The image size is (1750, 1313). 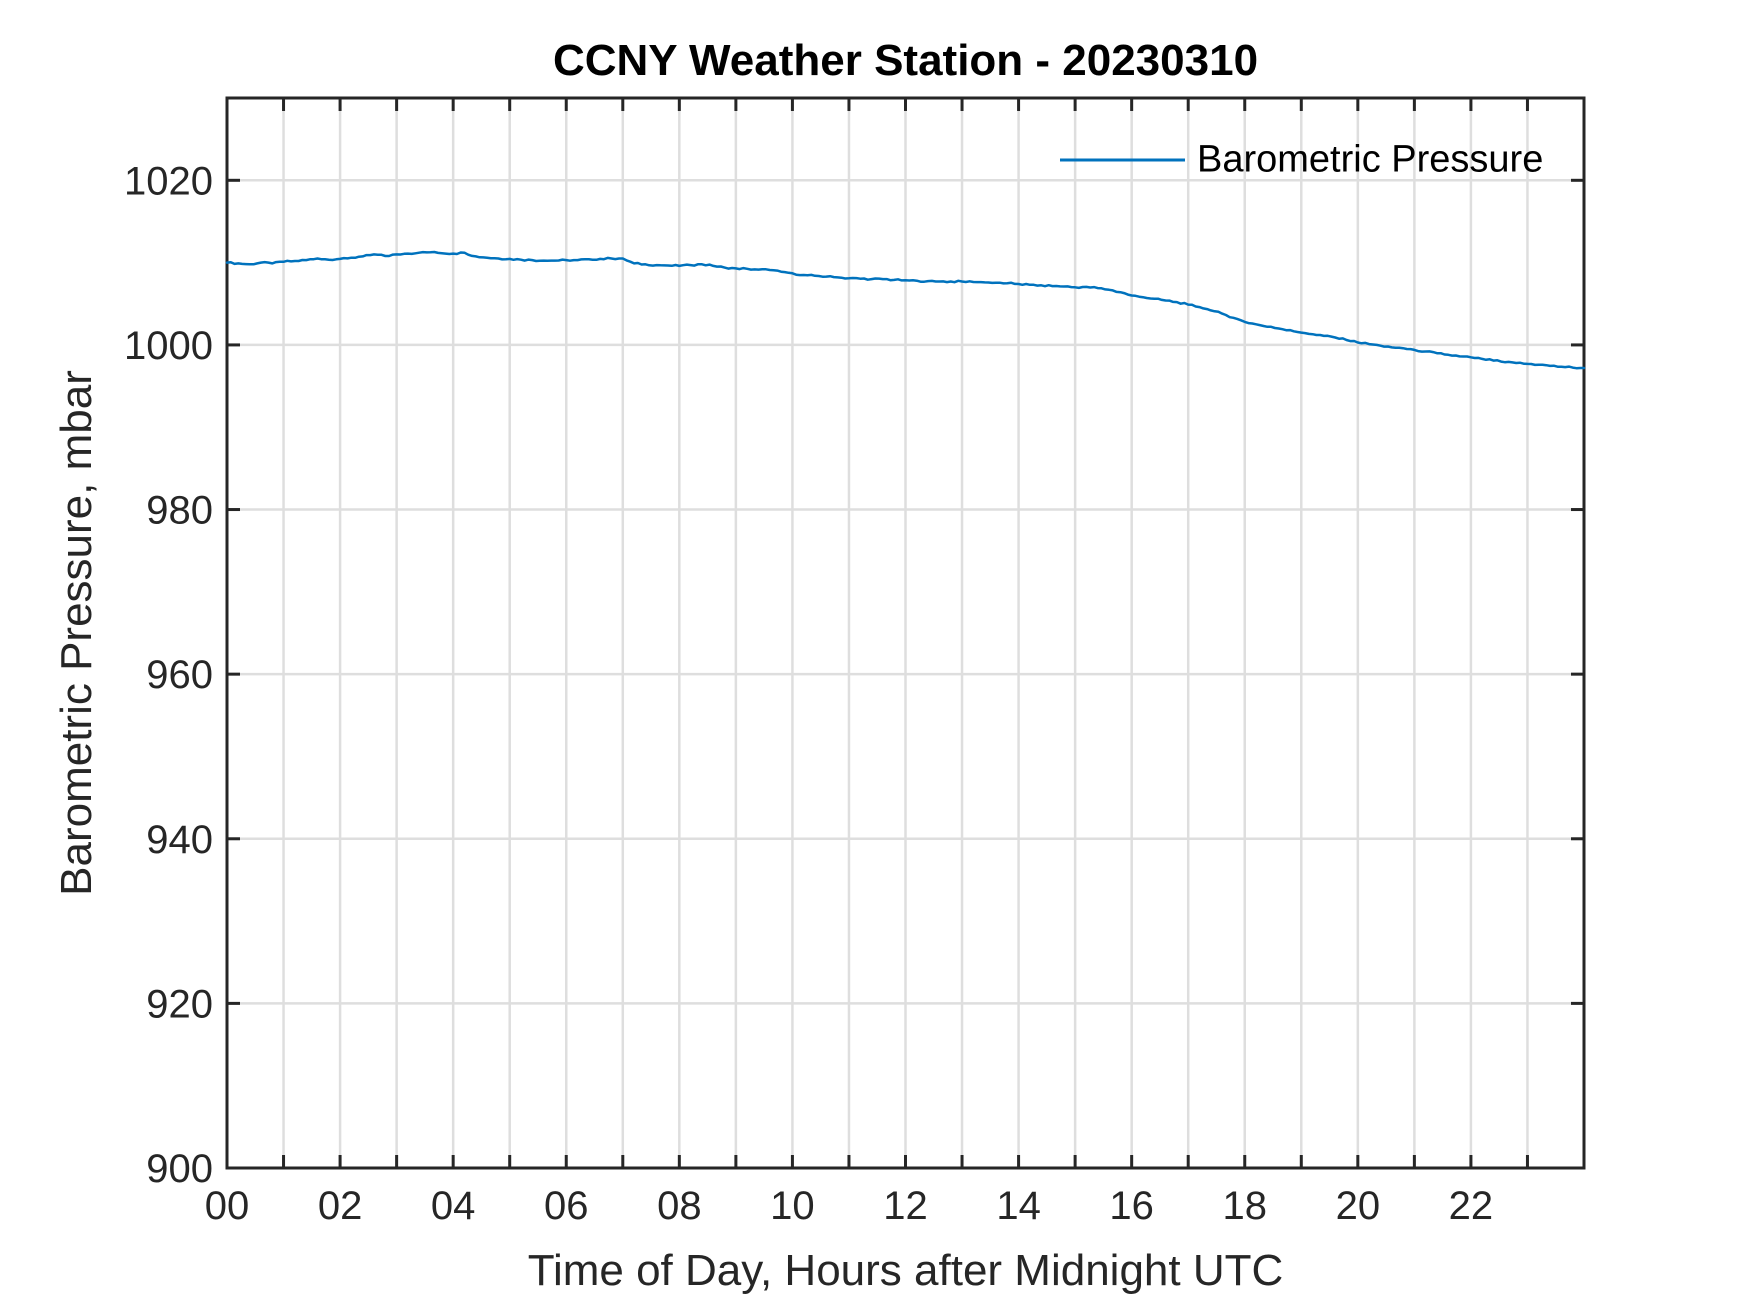 What do you see at coordinates (1245, 1206) in the screenshot?
I see `x-tick-label: 18` at bounding box center [1245, 1206].